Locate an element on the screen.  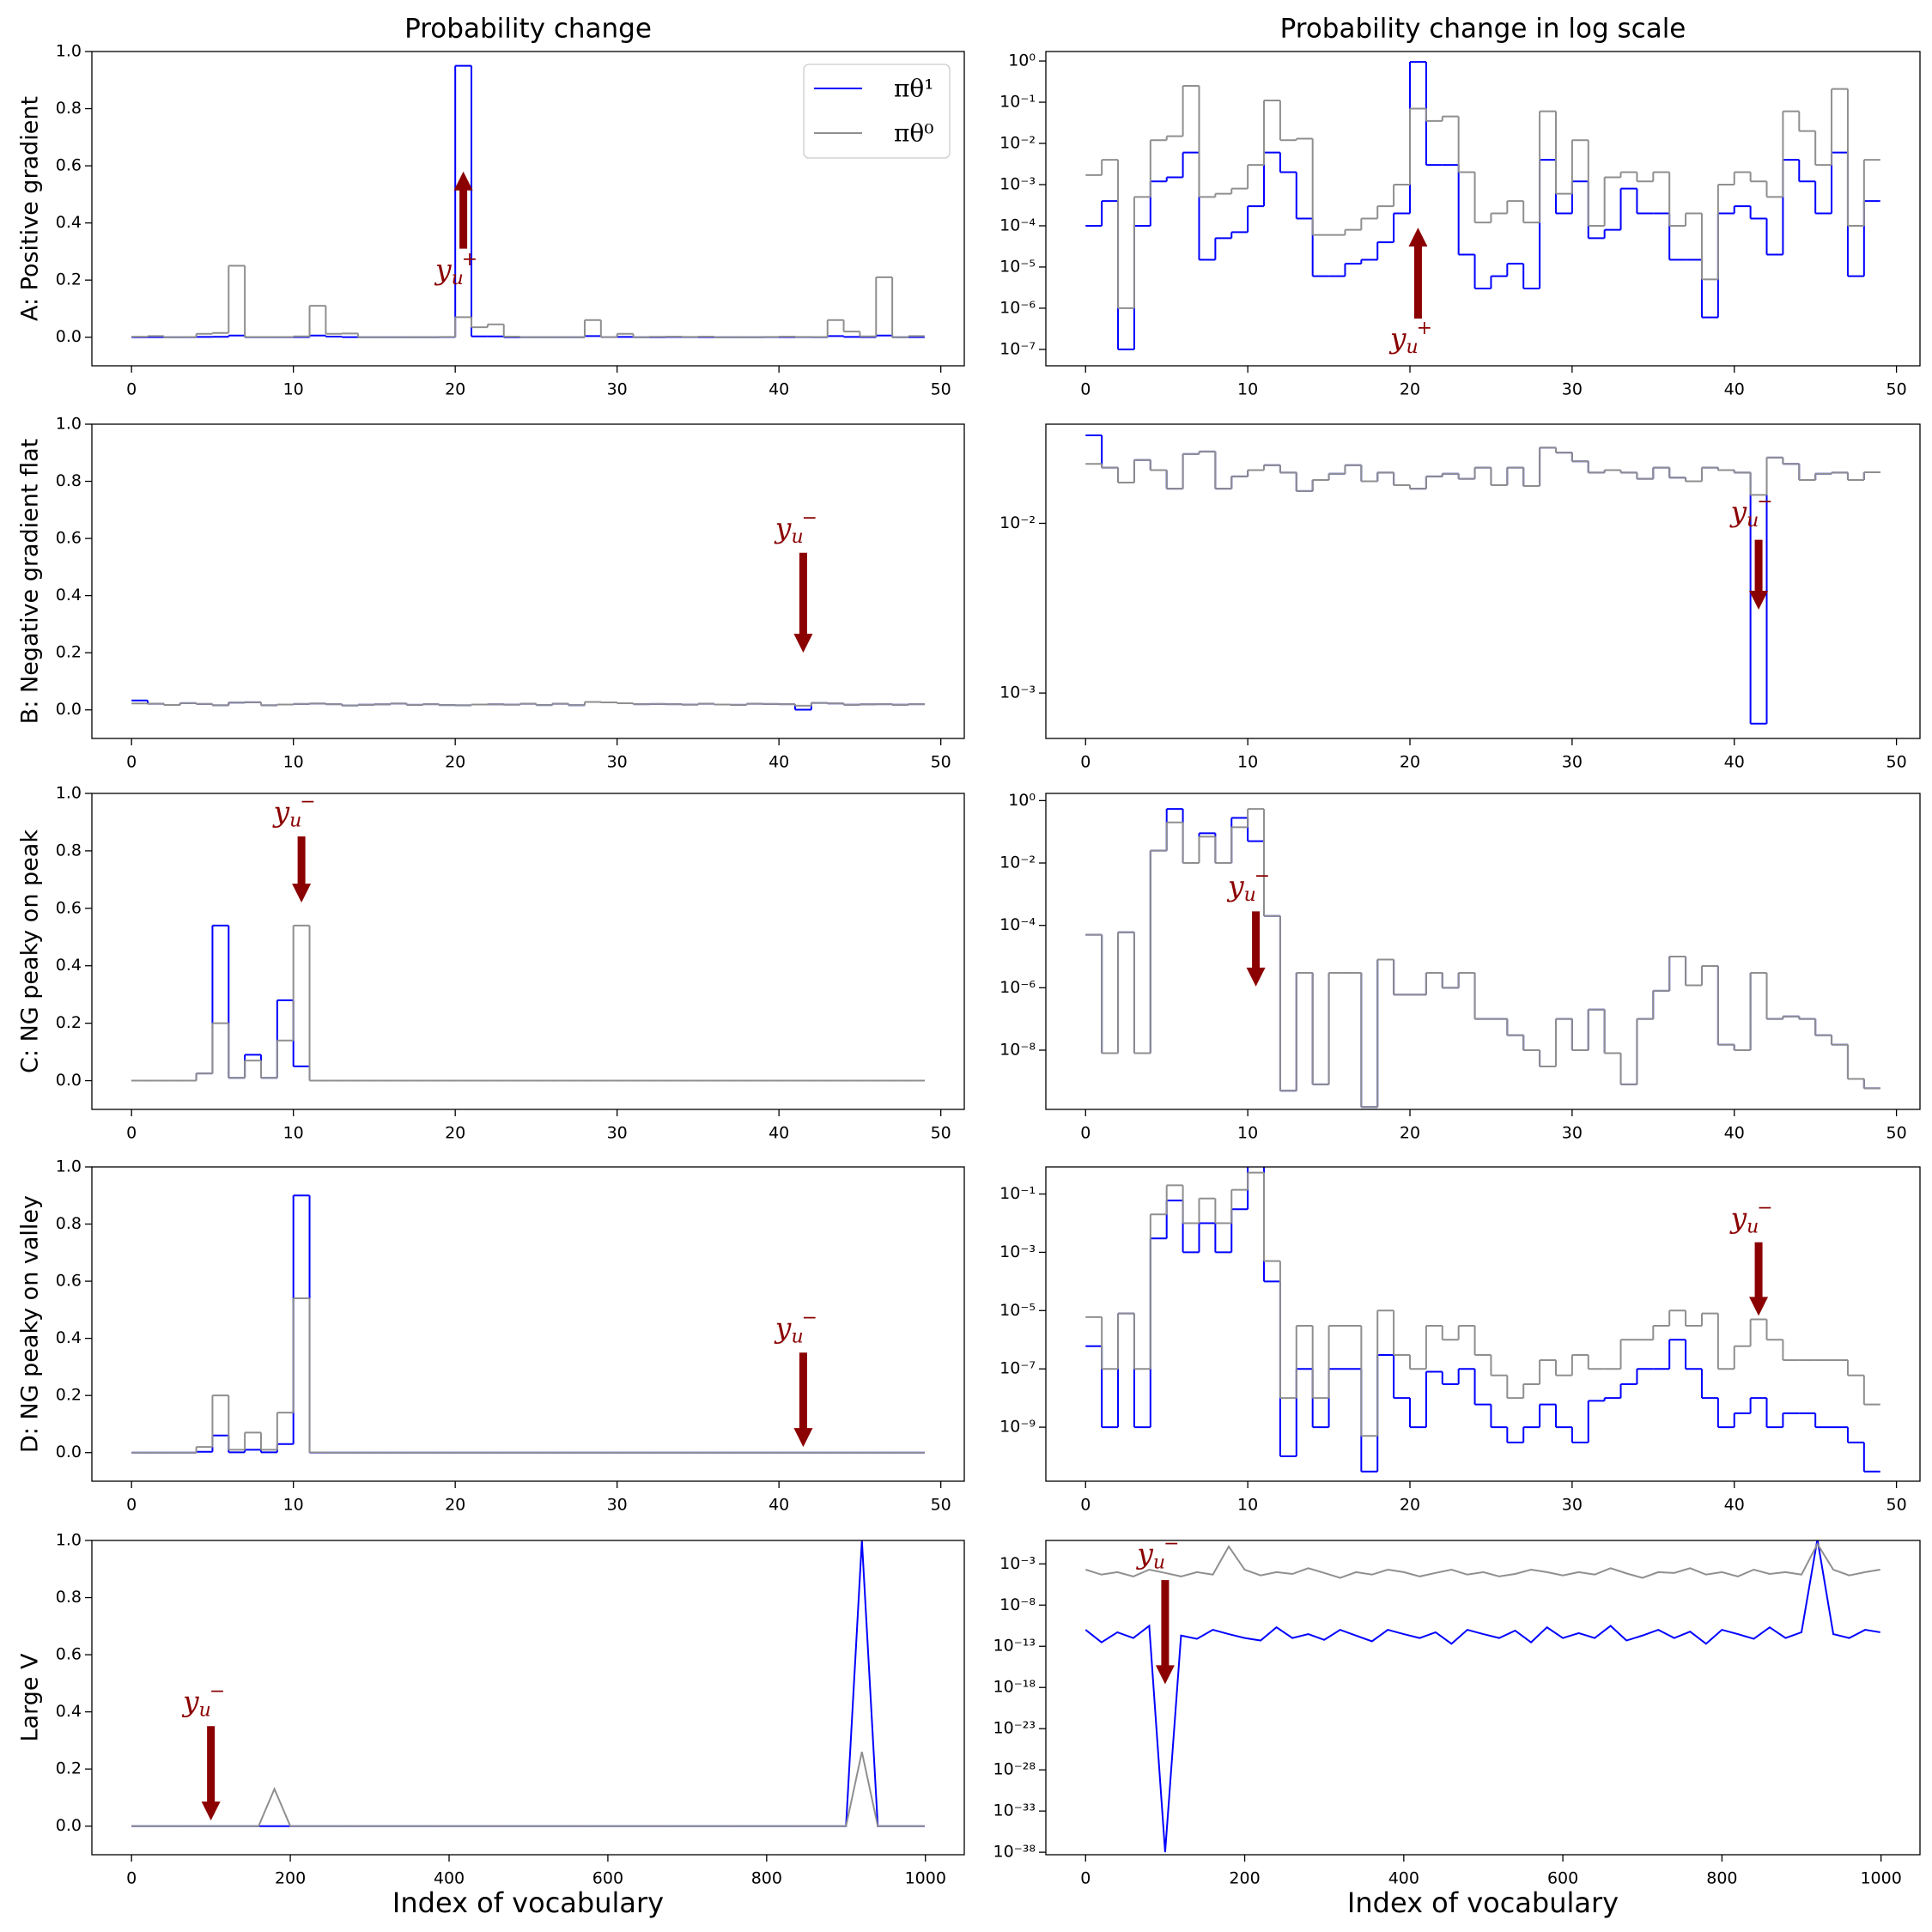
panel: 0 10 20 30 40 50 10⁻¹ 10⁻³ 10⁻⁵ 10⁻⁷ 10⁻⁹ yu− is located at coordinates (1460, 1341).